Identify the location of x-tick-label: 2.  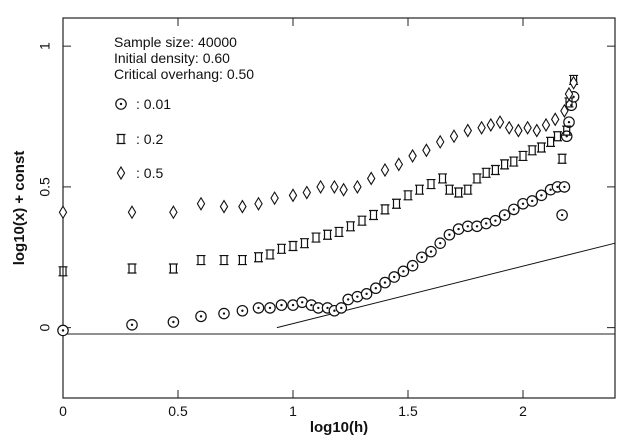
(523, 411).